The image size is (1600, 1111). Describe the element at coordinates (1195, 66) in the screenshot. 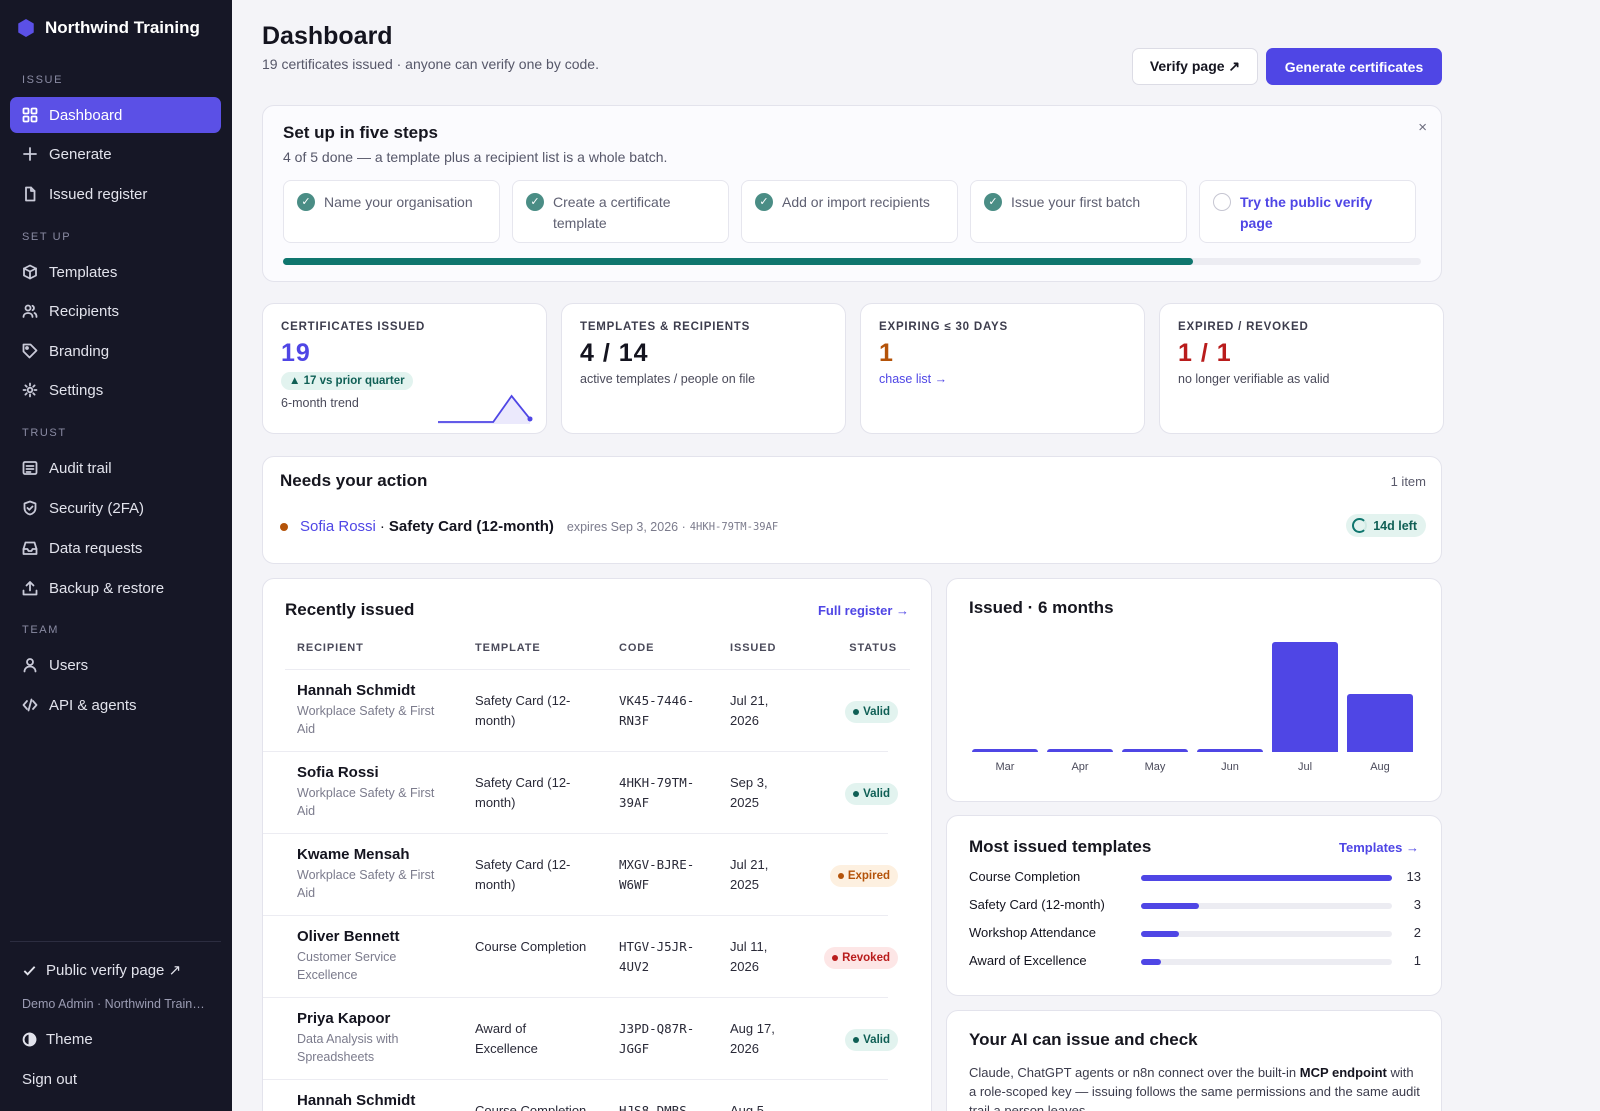

I see `verify-page-button: Verify page ↗` at that location.